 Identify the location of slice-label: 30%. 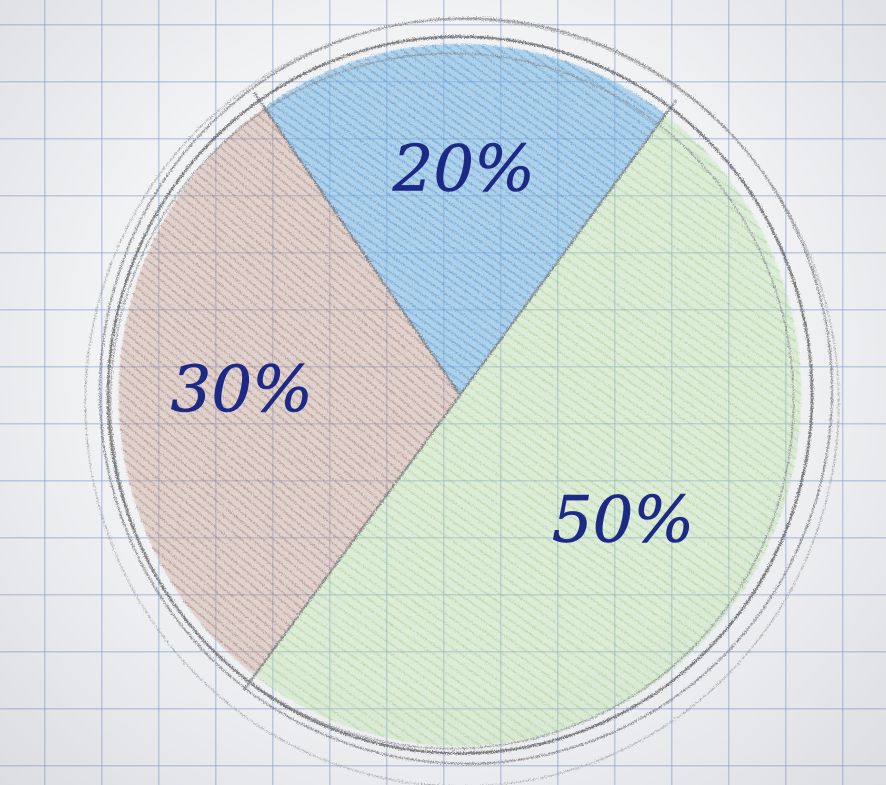
(242, 390).